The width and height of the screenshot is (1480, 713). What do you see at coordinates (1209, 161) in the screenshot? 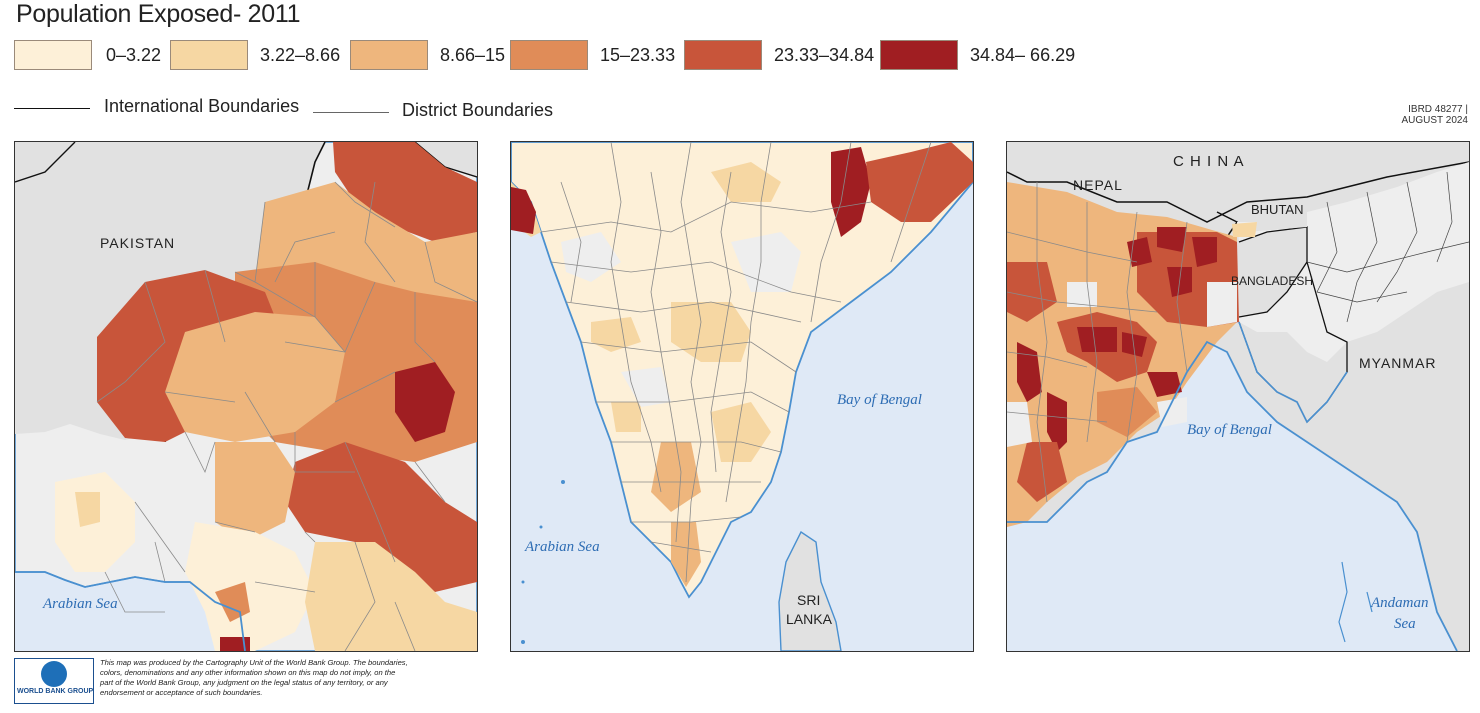
I see `label-china: C H I N A` at bounding box center [1209, 161].